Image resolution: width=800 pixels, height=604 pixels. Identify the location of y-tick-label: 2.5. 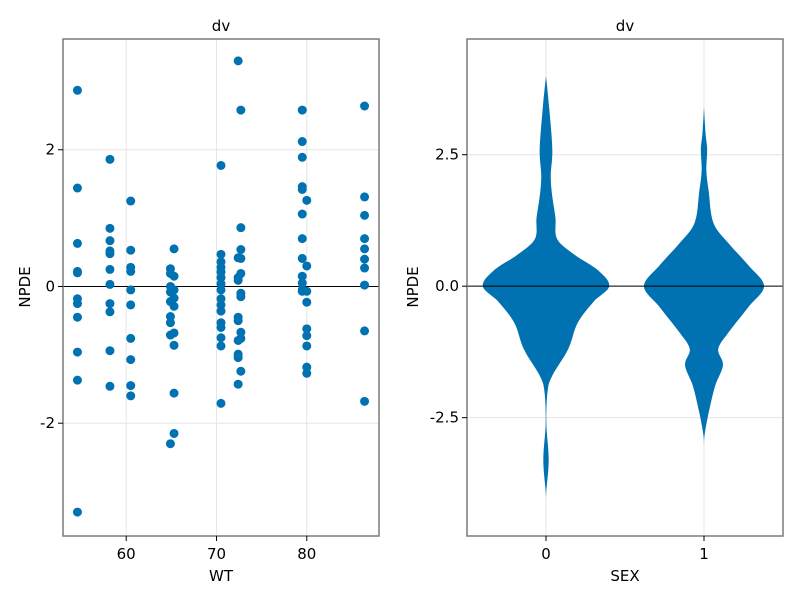
(447, 155).